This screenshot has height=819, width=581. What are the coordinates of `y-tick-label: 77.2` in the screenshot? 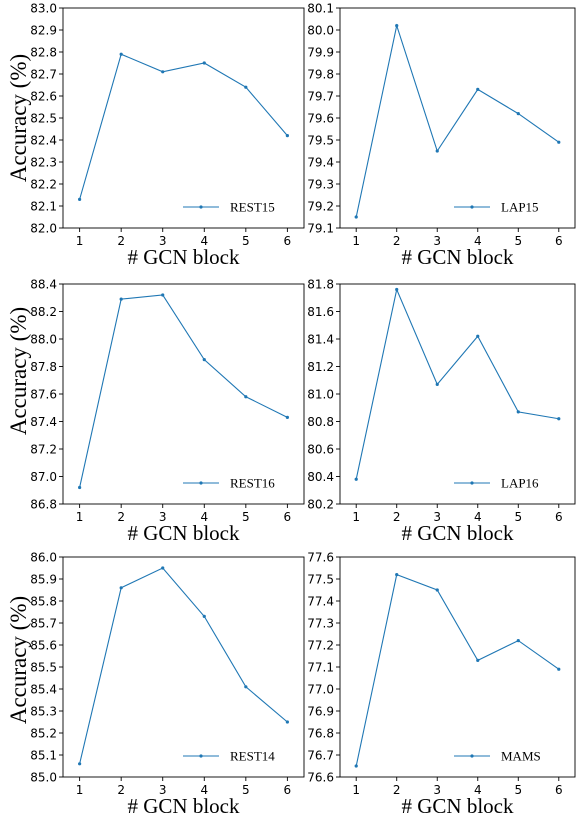 It's located at (320, 646).